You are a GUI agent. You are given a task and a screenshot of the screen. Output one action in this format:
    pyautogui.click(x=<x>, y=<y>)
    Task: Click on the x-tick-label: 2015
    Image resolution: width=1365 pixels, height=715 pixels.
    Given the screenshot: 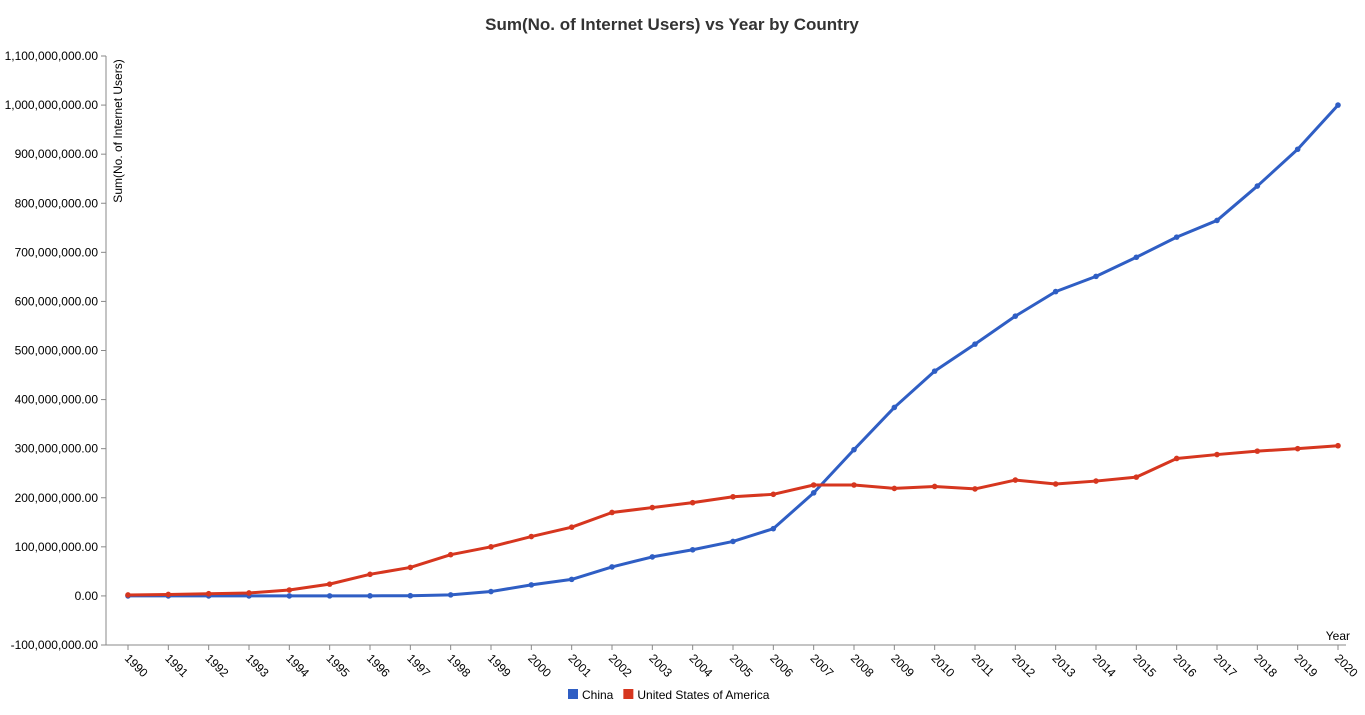 What is the action you would take?
    pyautogui.click(x=1144, y=665)
    